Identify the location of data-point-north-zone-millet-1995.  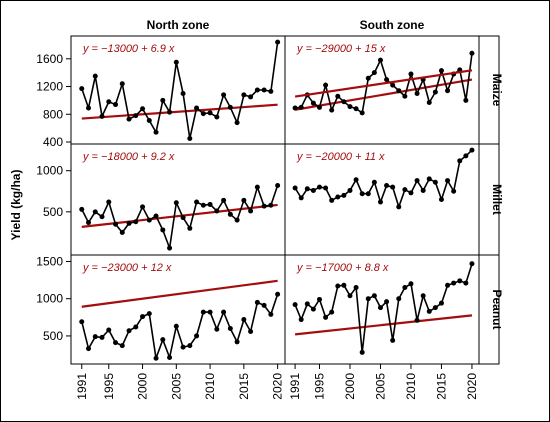
(109, 202).